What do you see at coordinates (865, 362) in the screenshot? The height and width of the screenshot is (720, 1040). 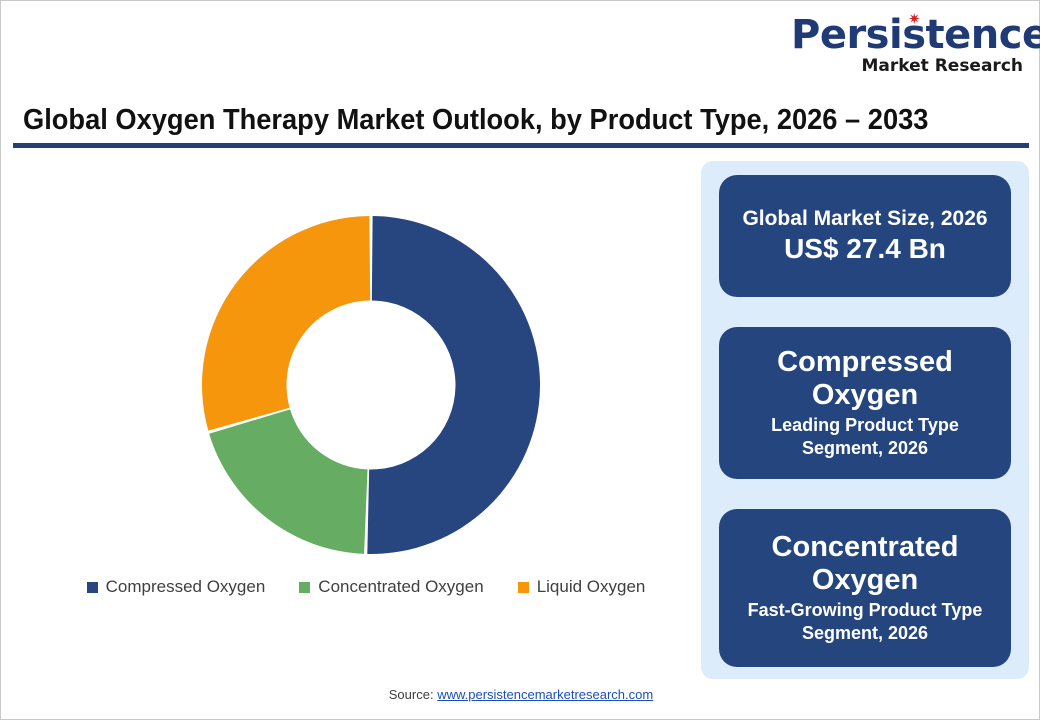 I see `leading-segment-name-line1: Compressed` at bounding box center [865, 362].